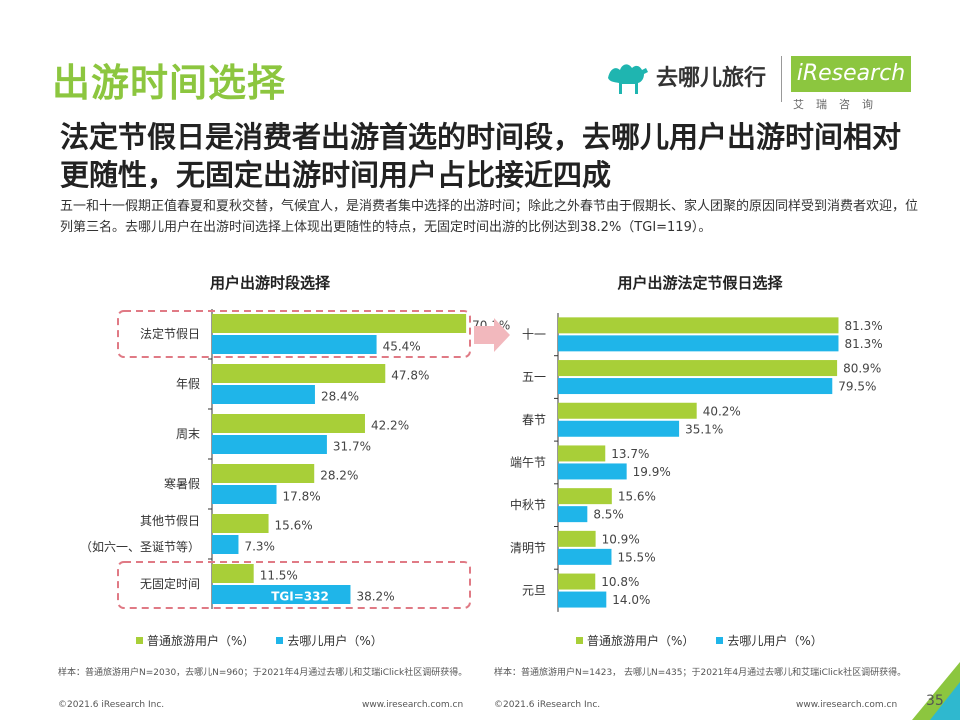 This screenshot has width=960, height=720. What do you see at coordinates (390, 426) in the screenshot?
I see `bar-value-label: 42.2%` at bounding box center [390, 426].